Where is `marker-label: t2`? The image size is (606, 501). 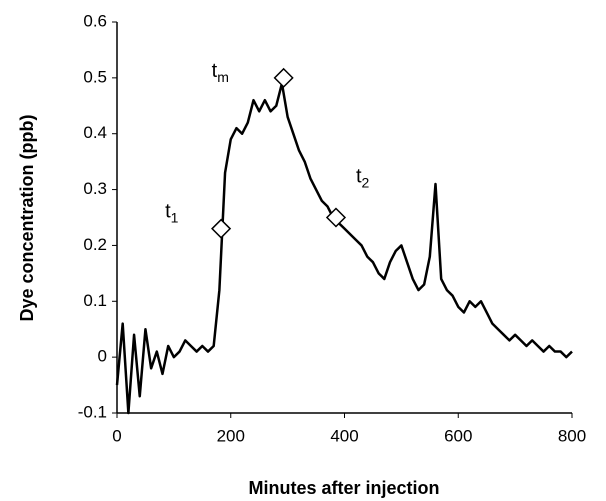 marker-label: t2 is located at coordinates (363, 178).